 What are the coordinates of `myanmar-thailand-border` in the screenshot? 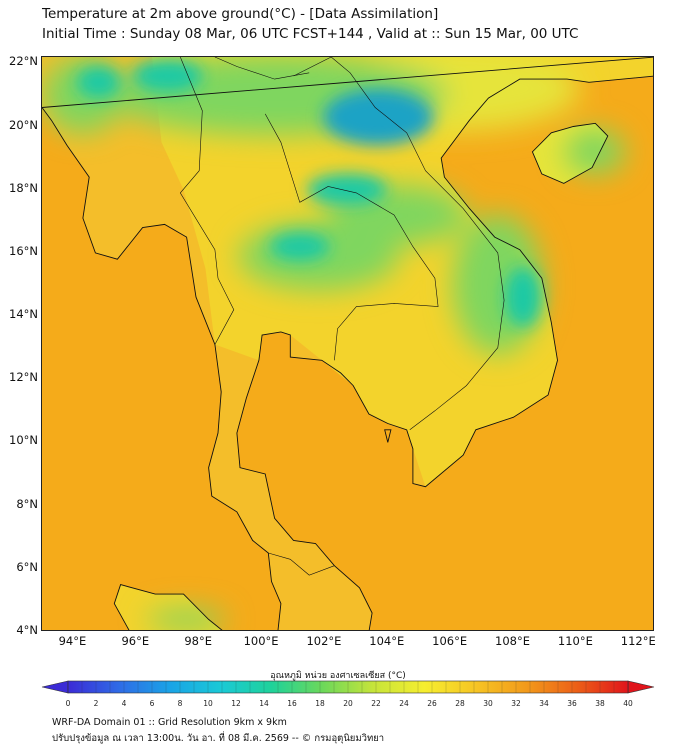 It's located at (207, 201).